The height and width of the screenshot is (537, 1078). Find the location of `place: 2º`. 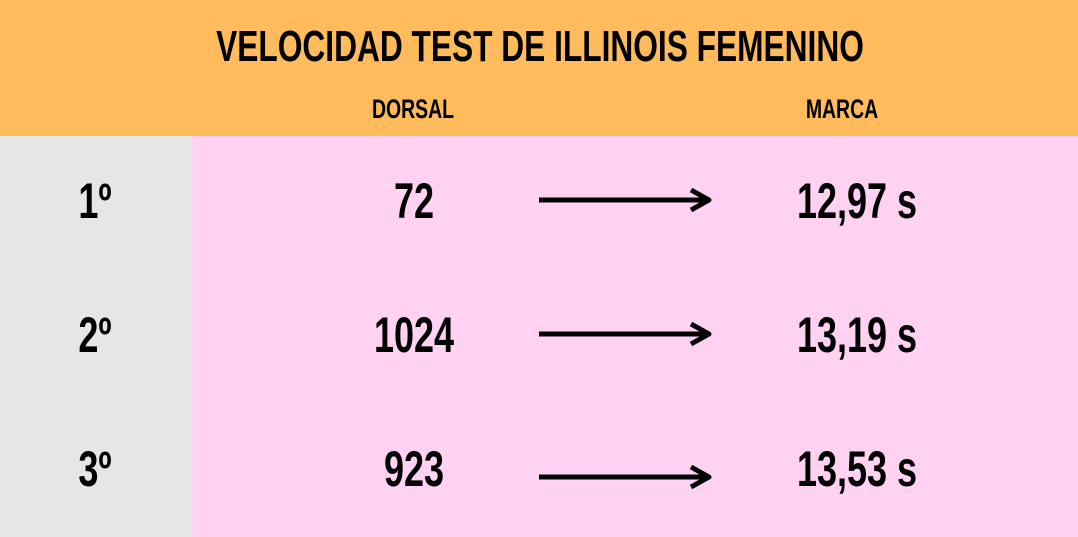

place: 2º is located at coordinates (95, 335).